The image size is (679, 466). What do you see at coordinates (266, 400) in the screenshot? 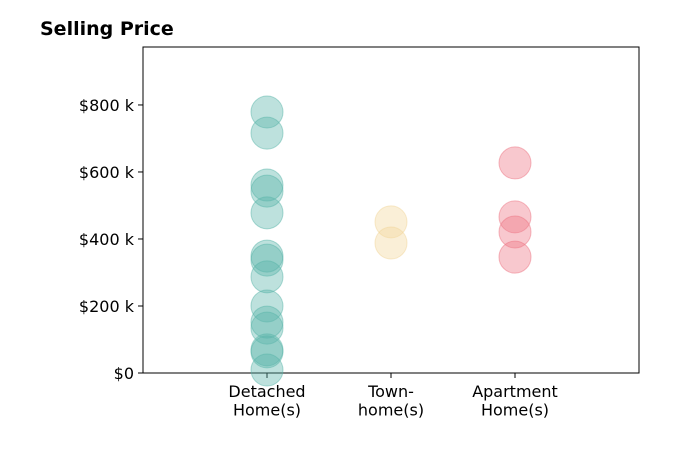
I see `x-tick-label: Detached Home(s)` at bounding box center [266, 400].